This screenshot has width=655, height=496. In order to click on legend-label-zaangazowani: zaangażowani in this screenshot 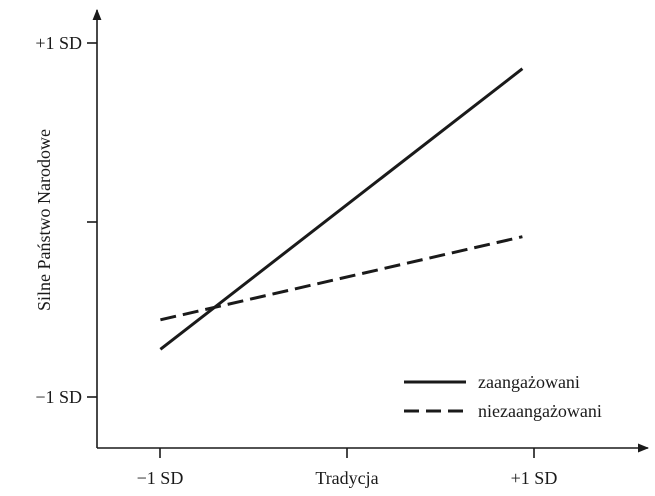, I will do `click(529, 382)`.